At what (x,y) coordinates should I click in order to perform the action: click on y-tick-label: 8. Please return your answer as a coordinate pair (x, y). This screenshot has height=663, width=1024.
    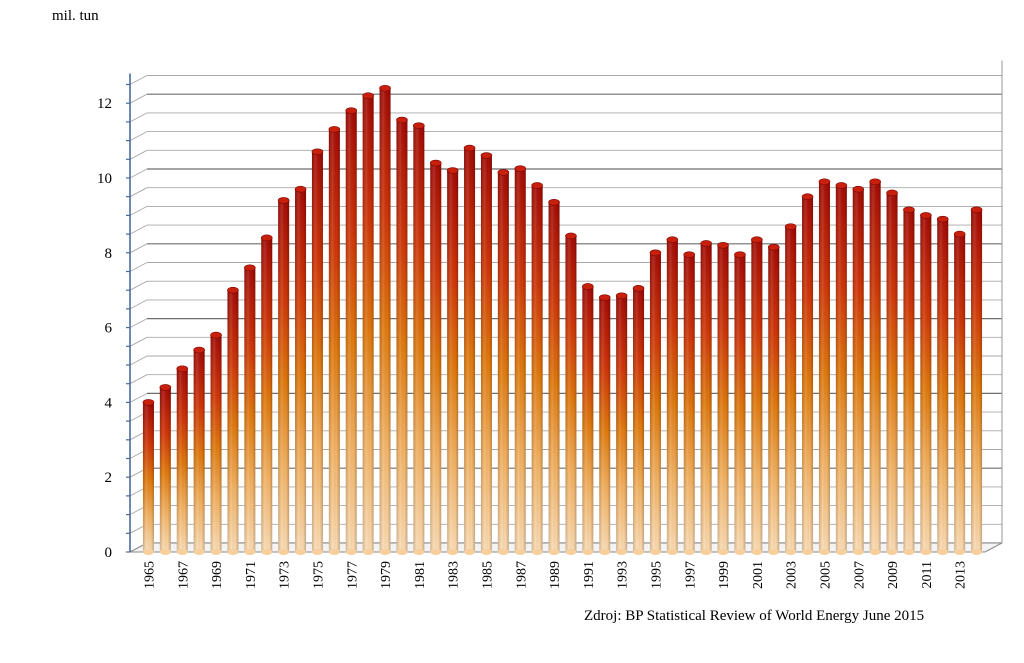
    Looking at the image, I should click on (109, 254).